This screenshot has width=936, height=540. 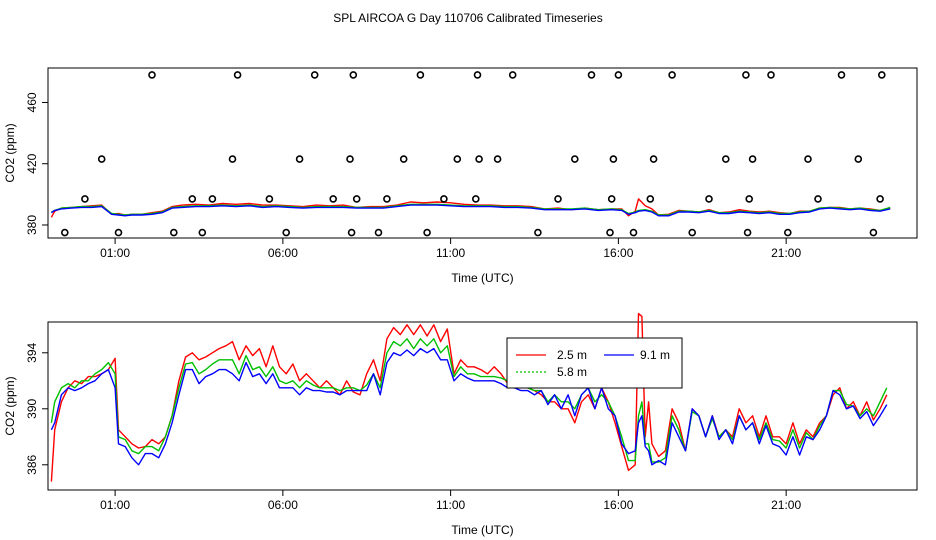 What do you see at coordinates (655, 355) in the screenshot?
I see `legend-label-9-1m: 9.1 m` at bounding box center [655, 355].